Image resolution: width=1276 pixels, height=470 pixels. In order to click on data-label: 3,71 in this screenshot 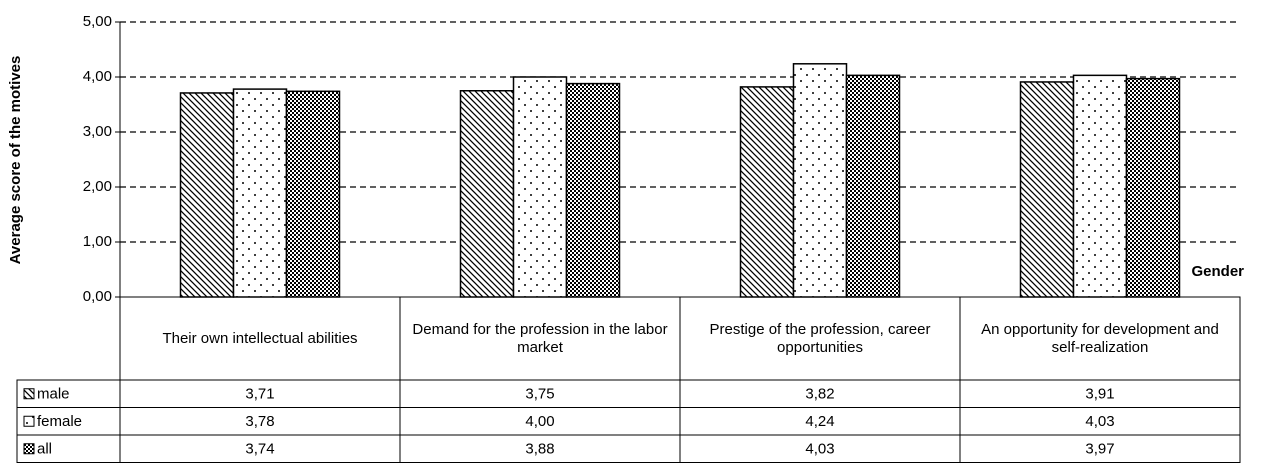, I will do `click(259, 394)`.